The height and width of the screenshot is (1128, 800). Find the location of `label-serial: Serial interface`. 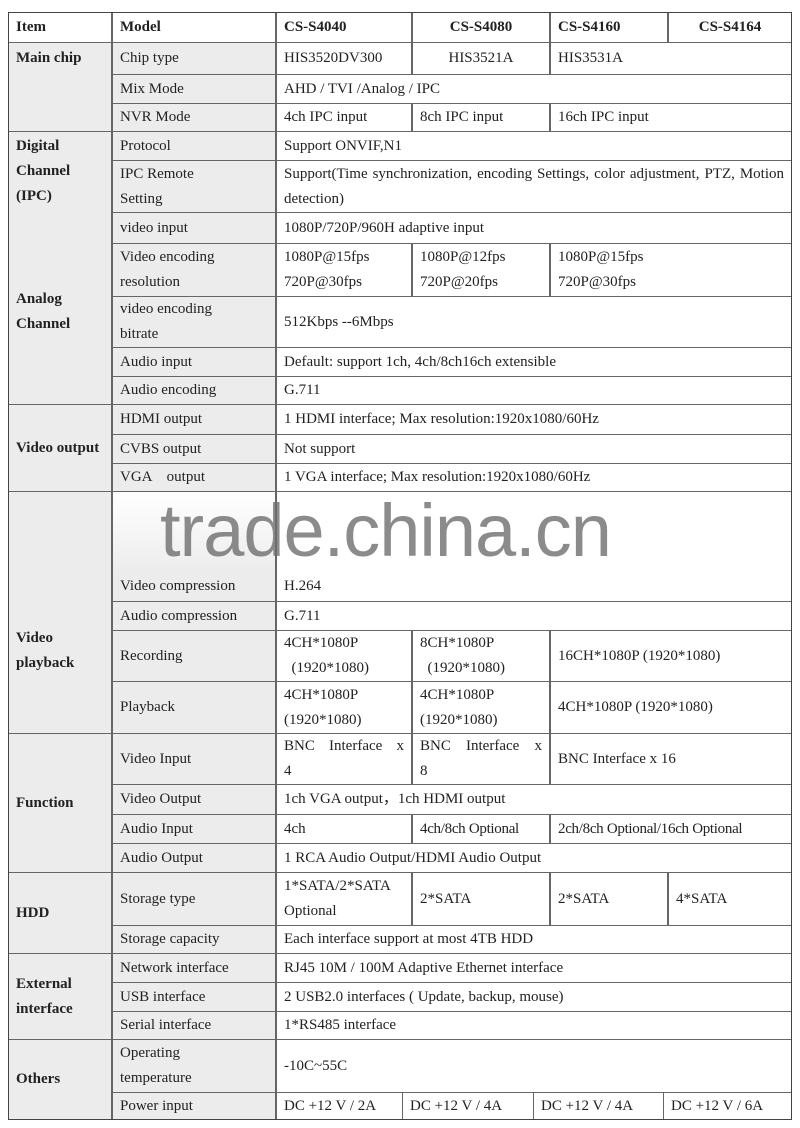

label-serial: Serial interface is located at coordinates (194, 1025).